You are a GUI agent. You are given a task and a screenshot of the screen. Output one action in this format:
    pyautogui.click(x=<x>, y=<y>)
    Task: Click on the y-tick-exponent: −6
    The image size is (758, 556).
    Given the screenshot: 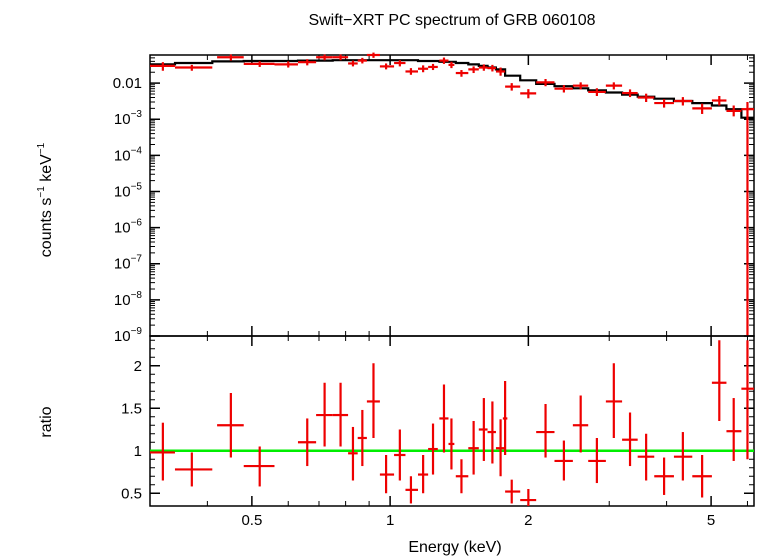 What is the action you would take?
    pyautogui.click(x=137, y=223)
    